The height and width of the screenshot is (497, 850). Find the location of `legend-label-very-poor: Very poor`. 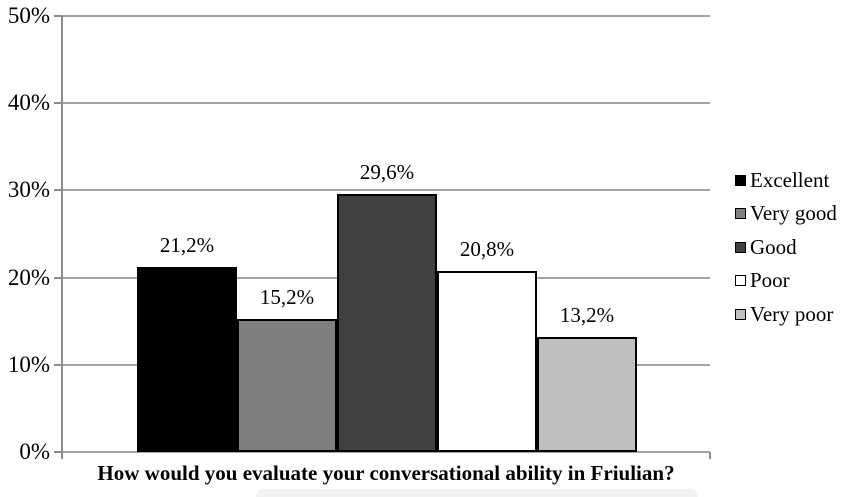

legend-label-very-poor: Very poor is located at coordinates (792, 314).